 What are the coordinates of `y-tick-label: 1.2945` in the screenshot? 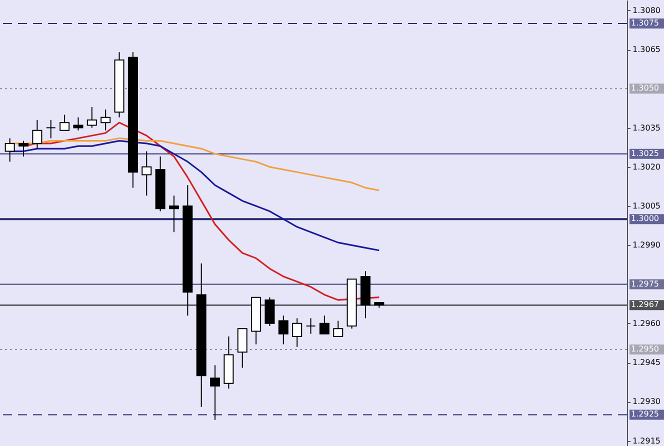 It's located at (646, 363).